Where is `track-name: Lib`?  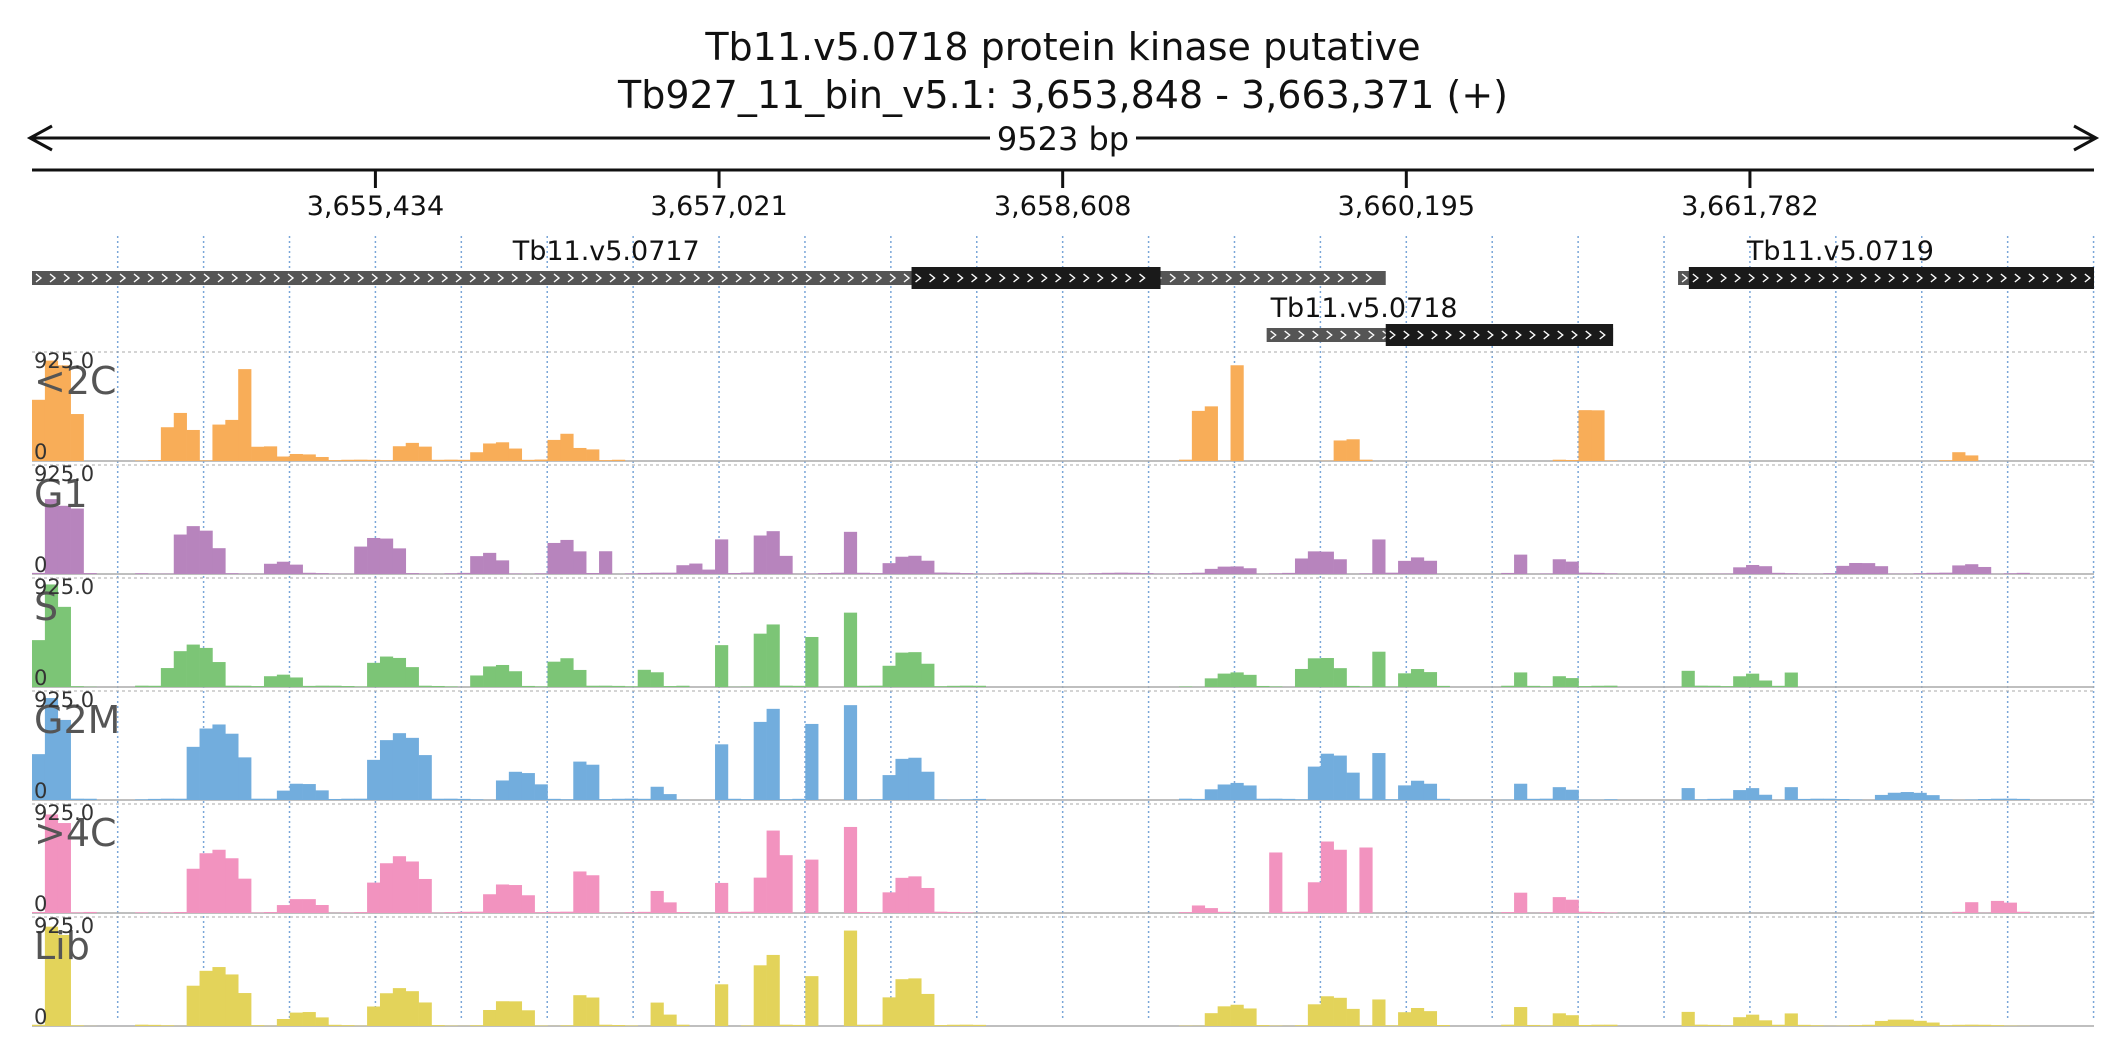 track-name: Lib is located at coordinates (62, 946).